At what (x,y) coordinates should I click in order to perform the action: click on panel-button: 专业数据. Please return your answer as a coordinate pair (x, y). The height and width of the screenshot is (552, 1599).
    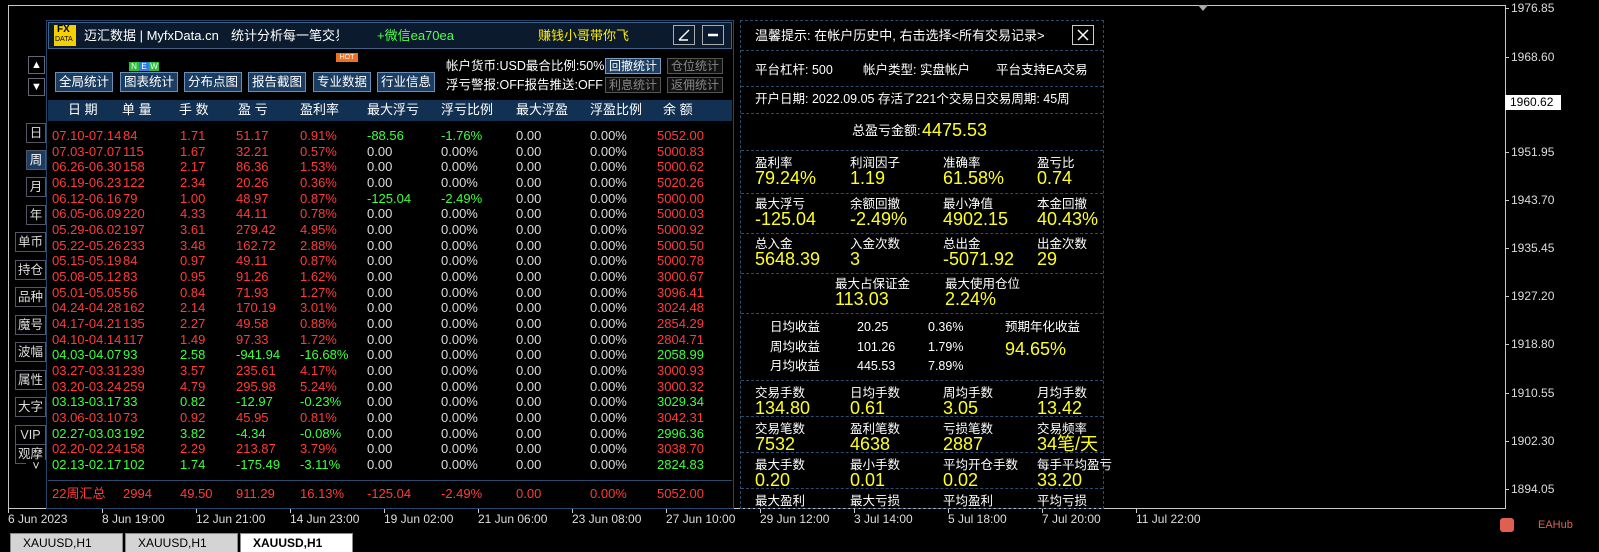
    Looking at the image, I should click on (342, 82).